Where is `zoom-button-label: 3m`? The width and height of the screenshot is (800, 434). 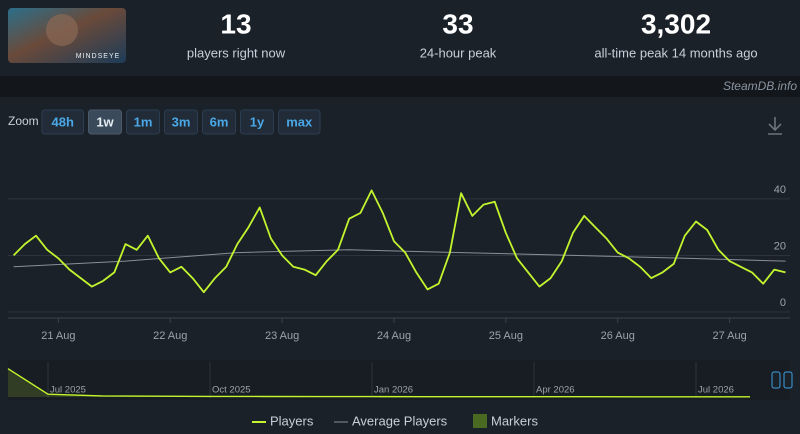
zoom-button-label: 3m is located at coordinates (181, 121).